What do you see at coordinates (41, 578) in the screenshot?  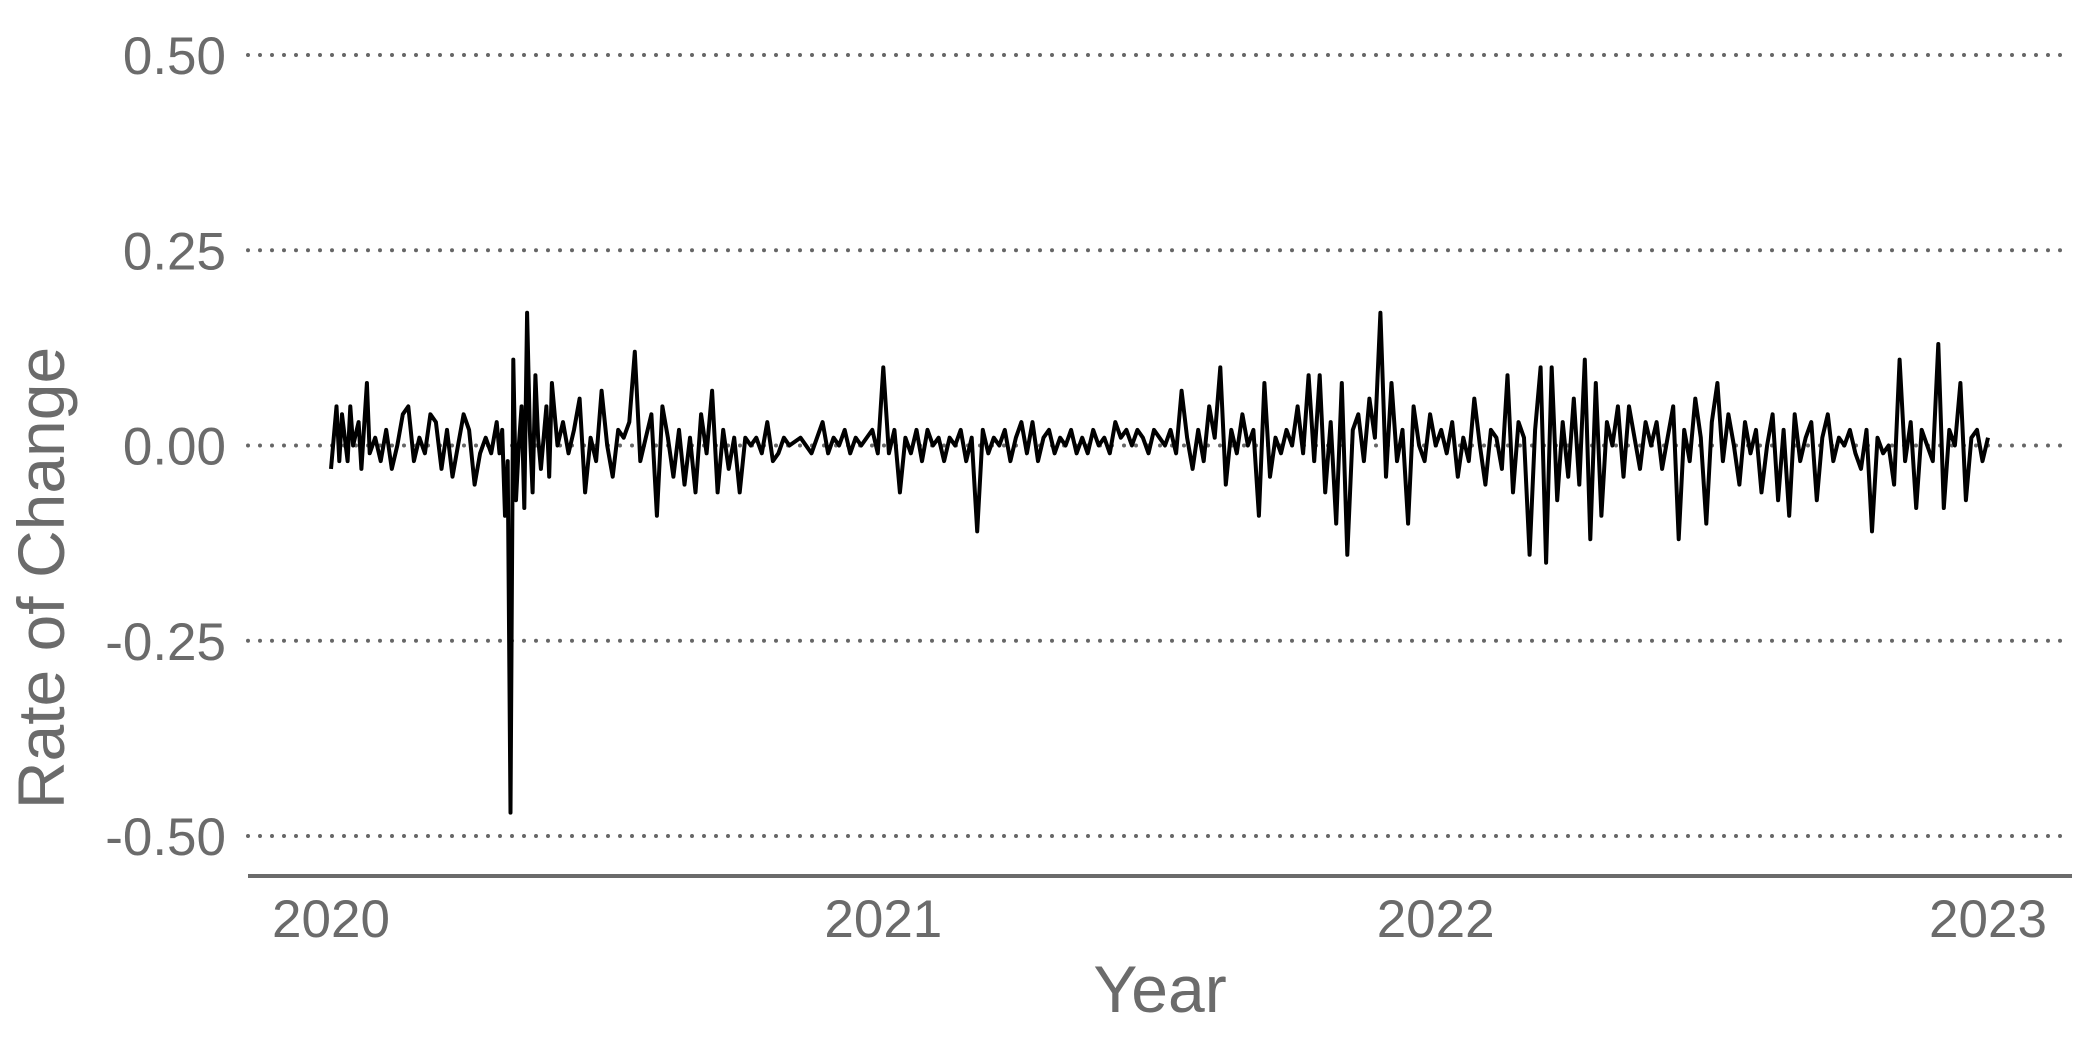 I see `y-axis-title: Rate of Change` at bounding box center [41, 578].